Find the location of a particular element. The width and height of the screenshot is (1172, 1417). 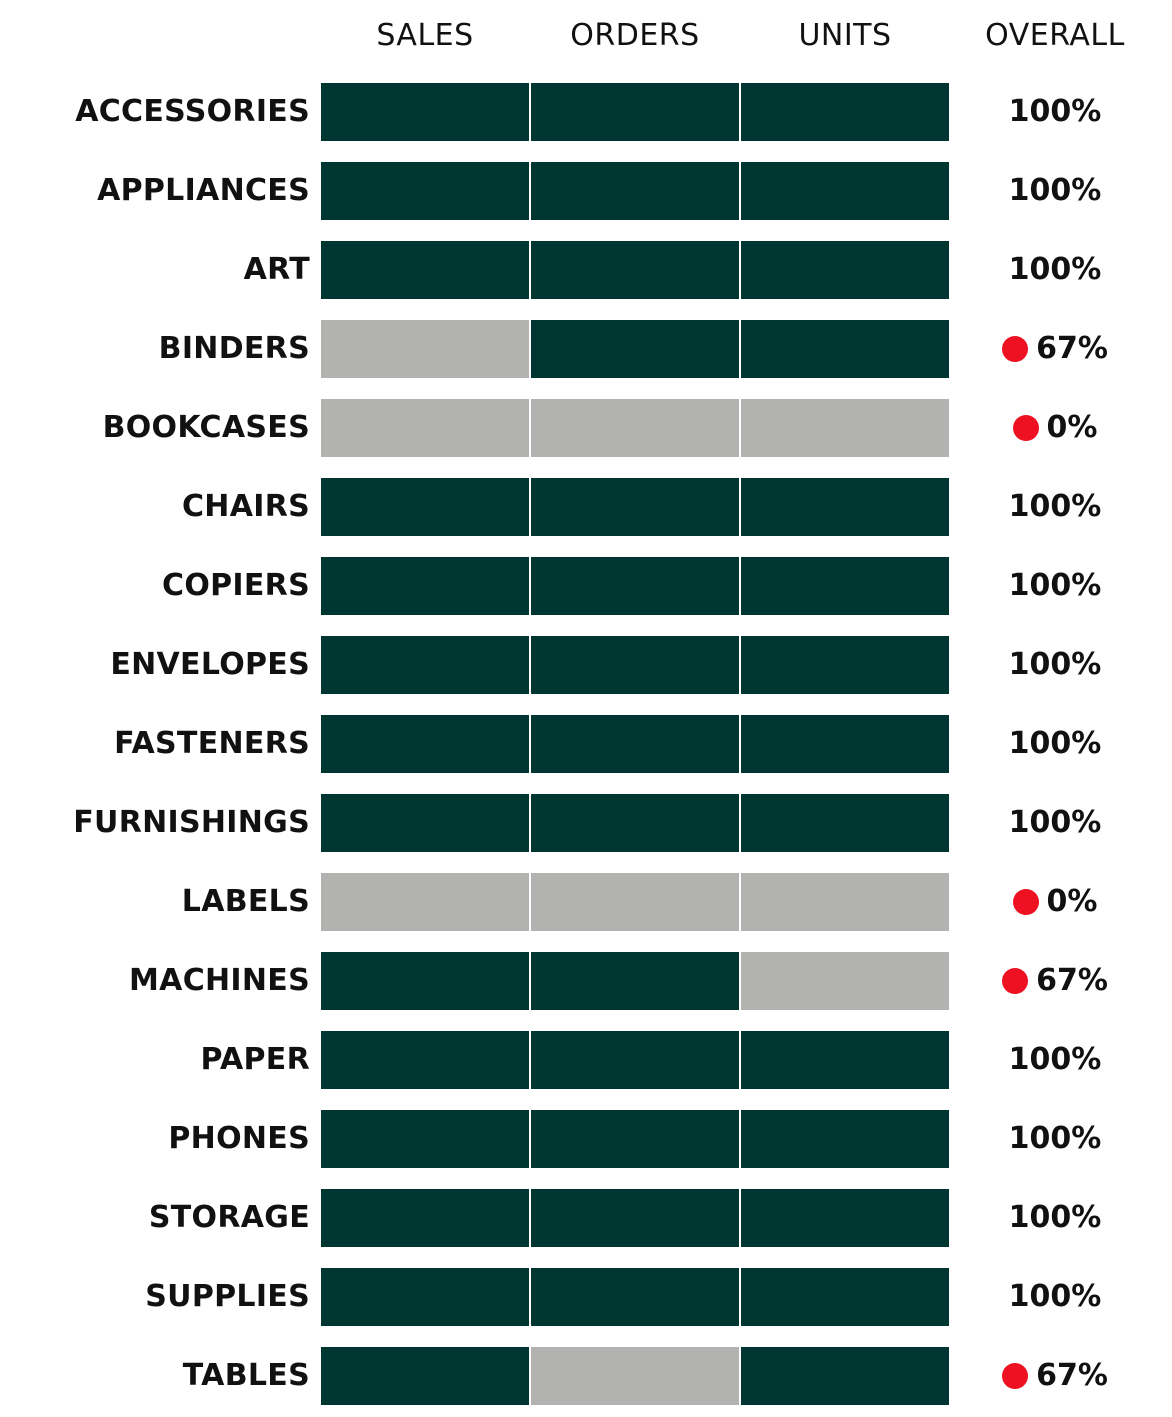

overall-value-supplies: 100% is located at coordinates (1055, 1296).